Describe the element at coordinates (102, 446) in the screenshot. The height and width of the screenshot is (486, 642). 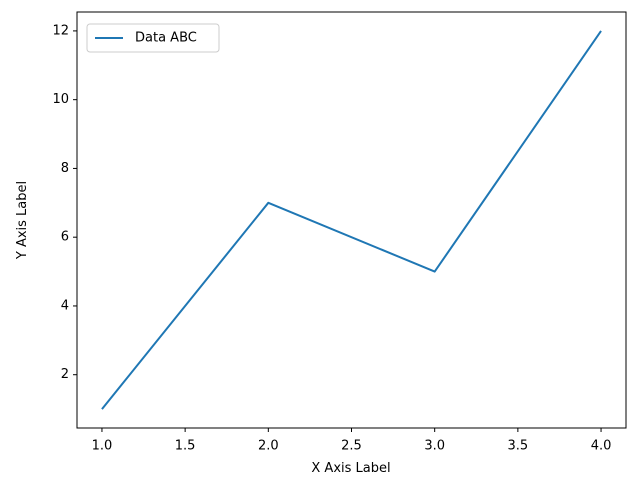
I see `x-tick-label: 1.0` at that location.